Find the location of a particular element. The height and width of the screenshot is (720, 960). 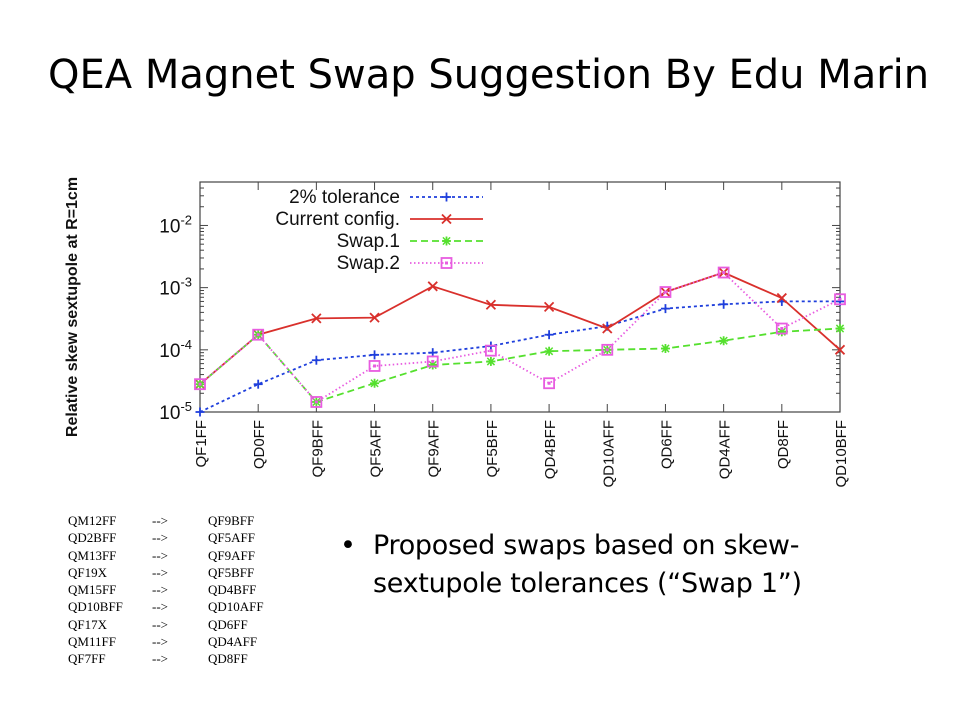

swap-row: QM12FF --> QF9BFF is located at coordinates (166, 520).